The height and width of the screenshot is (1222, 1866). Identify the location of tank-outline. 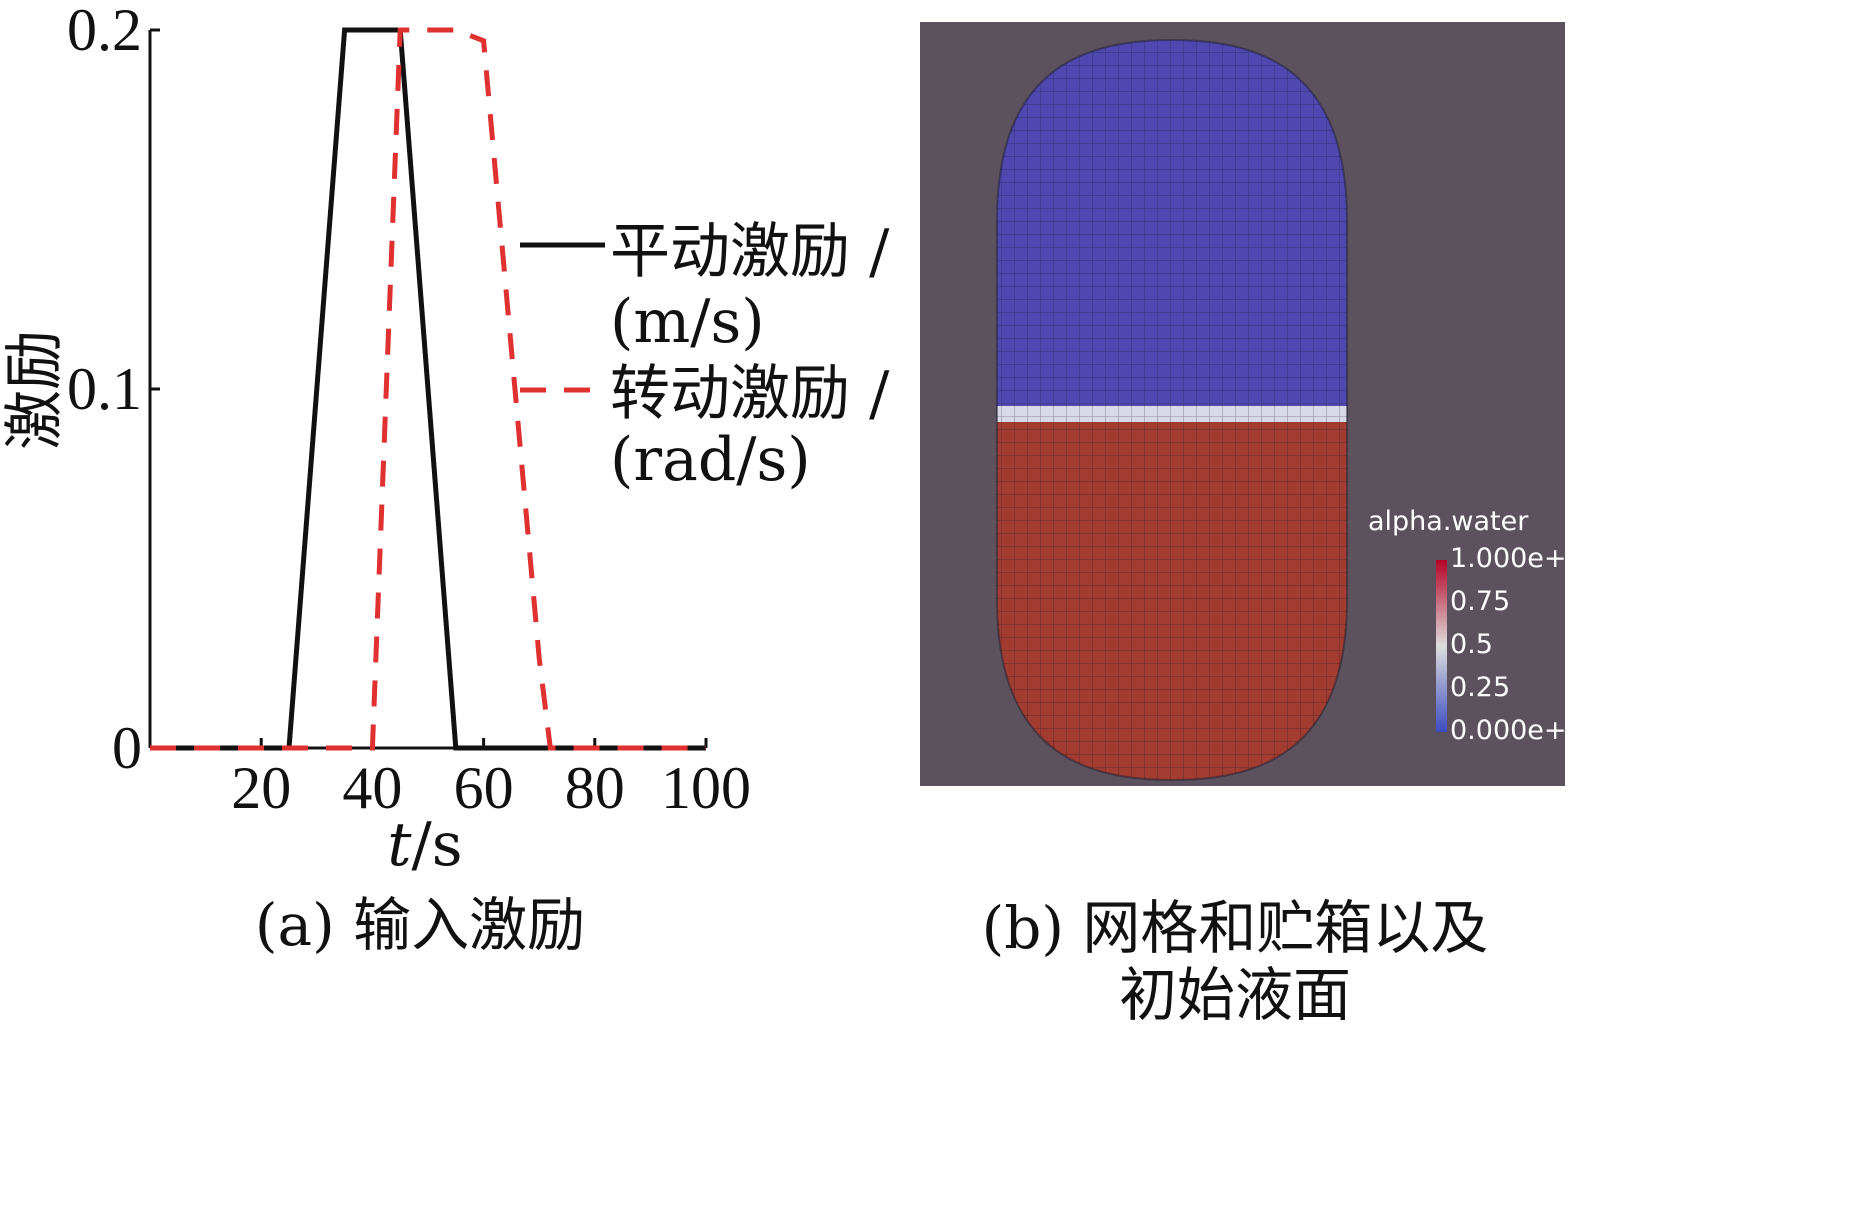
(1172, 410).